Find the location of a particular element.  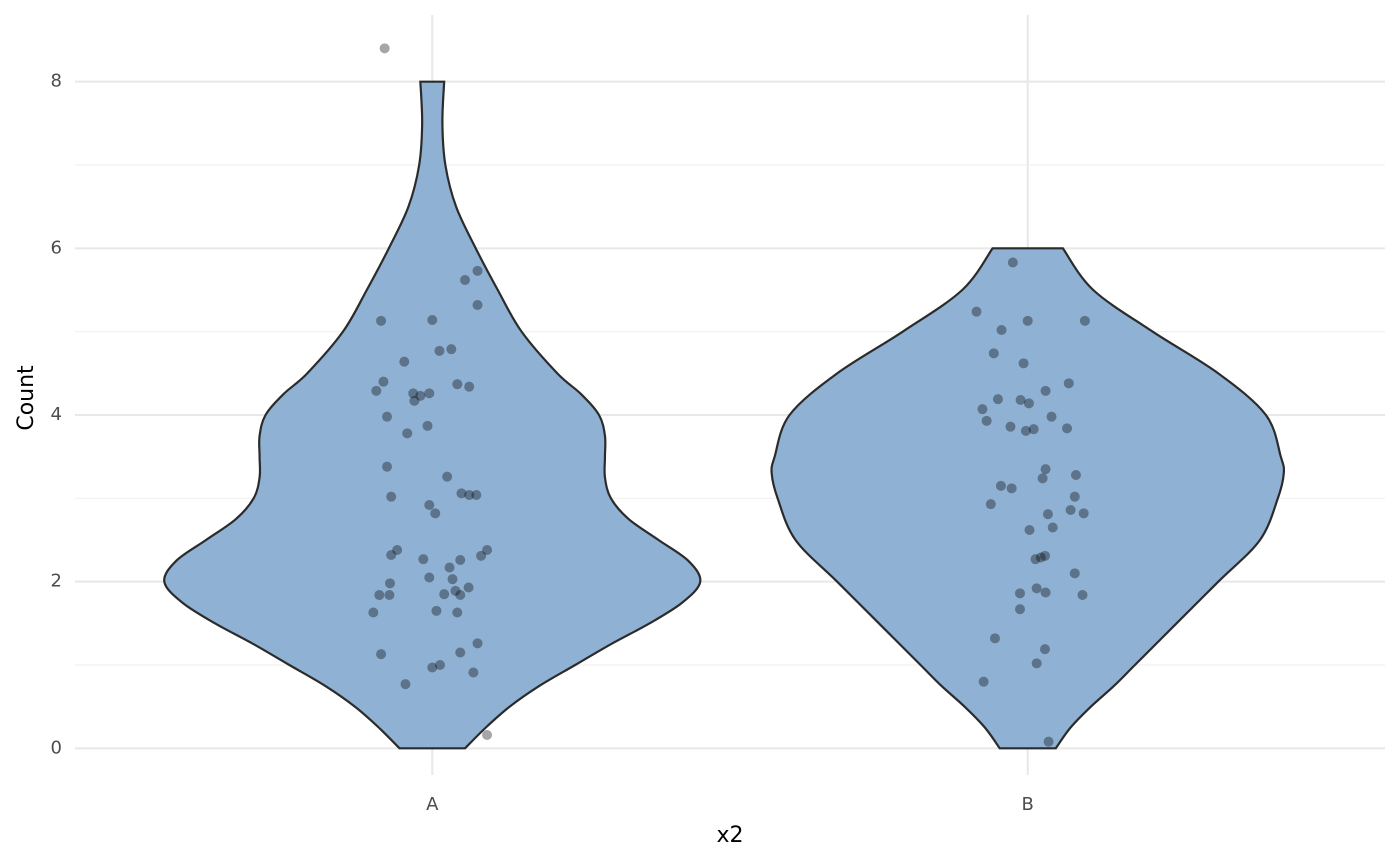

y-tick-label: 4 is located at coordinates (56, 414).